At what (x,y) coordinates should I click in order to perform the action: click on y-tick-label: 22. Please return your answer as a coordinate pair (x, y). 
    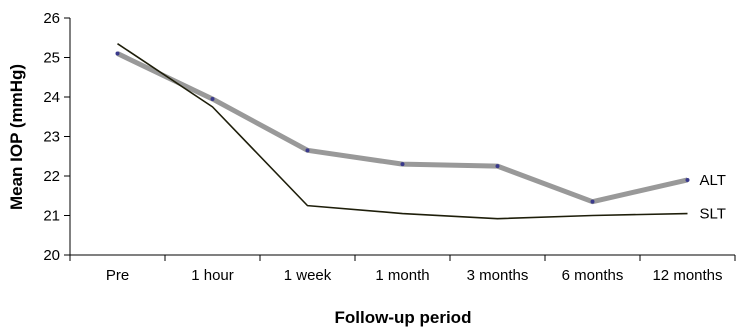
    Looking at the image, I should click on (51, 176).